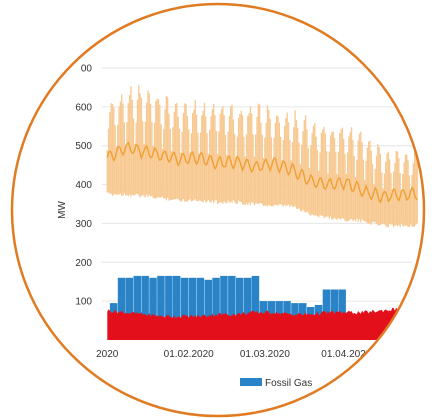  I want to click on legend: Fossil Gas, so click(276, 383).